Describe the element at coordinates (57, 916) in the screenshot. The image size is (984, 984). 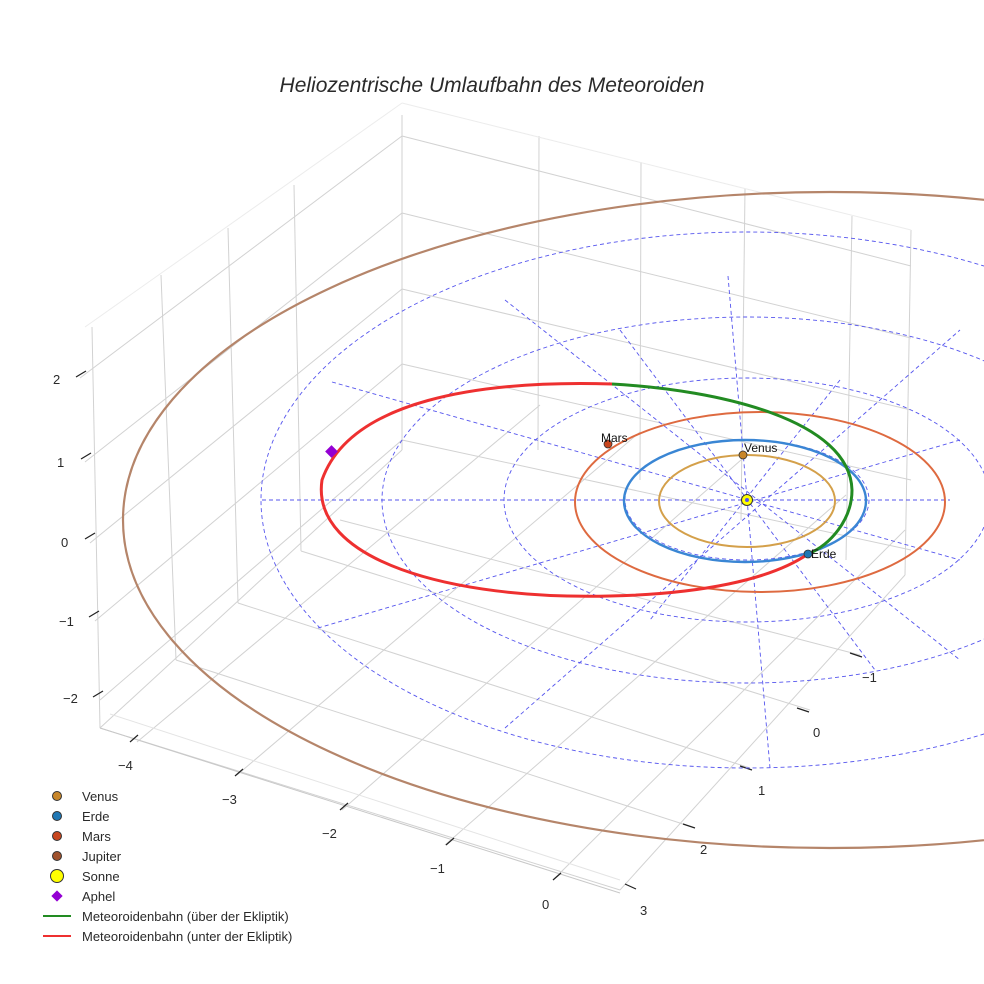
I see `green-line-icon` at that location.